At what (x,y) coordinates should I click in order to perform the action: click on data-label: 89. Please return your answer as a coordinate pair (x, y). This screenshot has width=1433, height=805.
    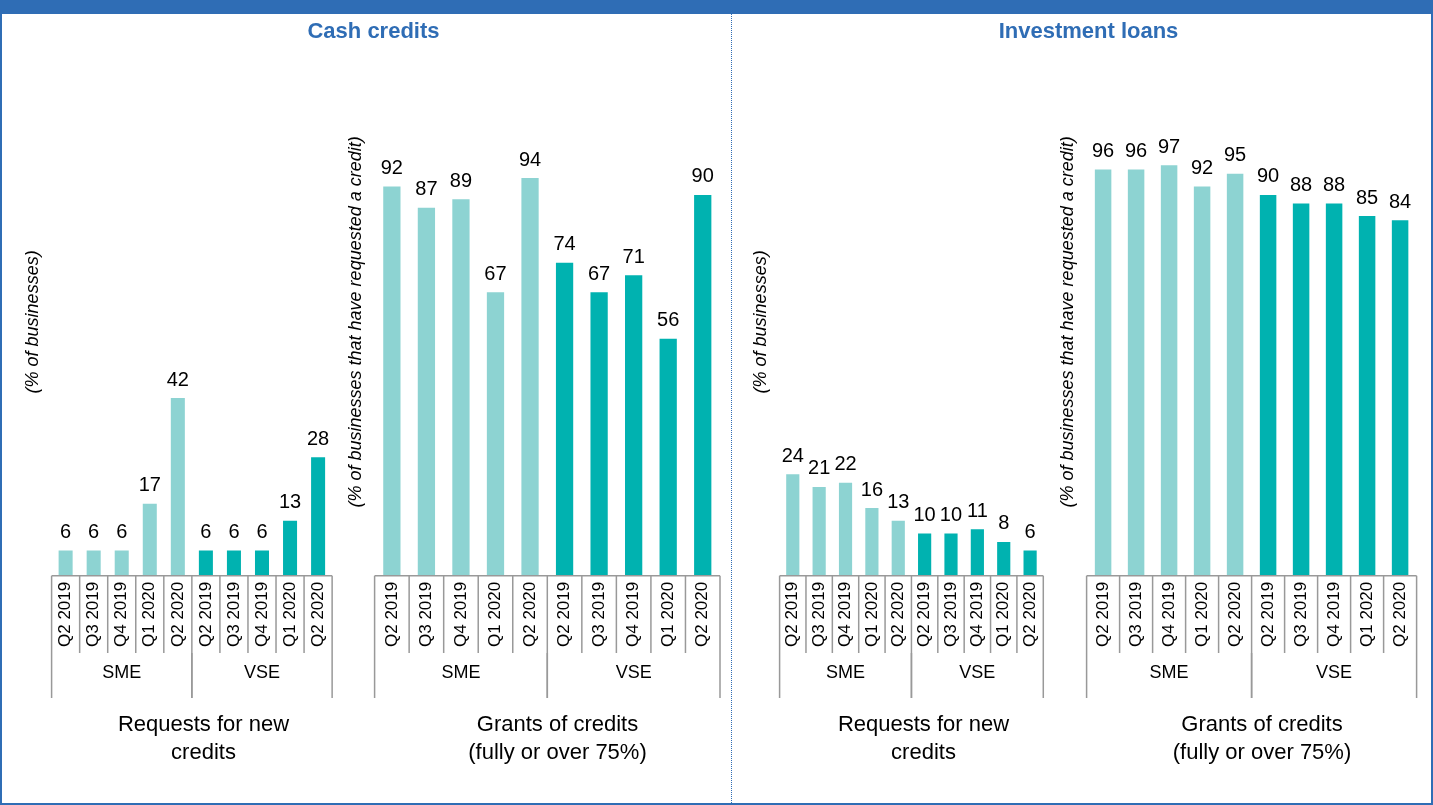
    Looking at the image, I should click on (461, 179).